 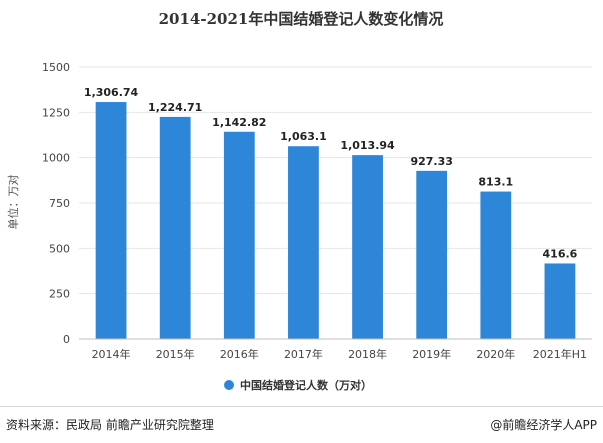 What do you see at coordinates (239, 354) in the screenshot?
I see `x-tick-label: 2016年` at bounding box center [239, 354].